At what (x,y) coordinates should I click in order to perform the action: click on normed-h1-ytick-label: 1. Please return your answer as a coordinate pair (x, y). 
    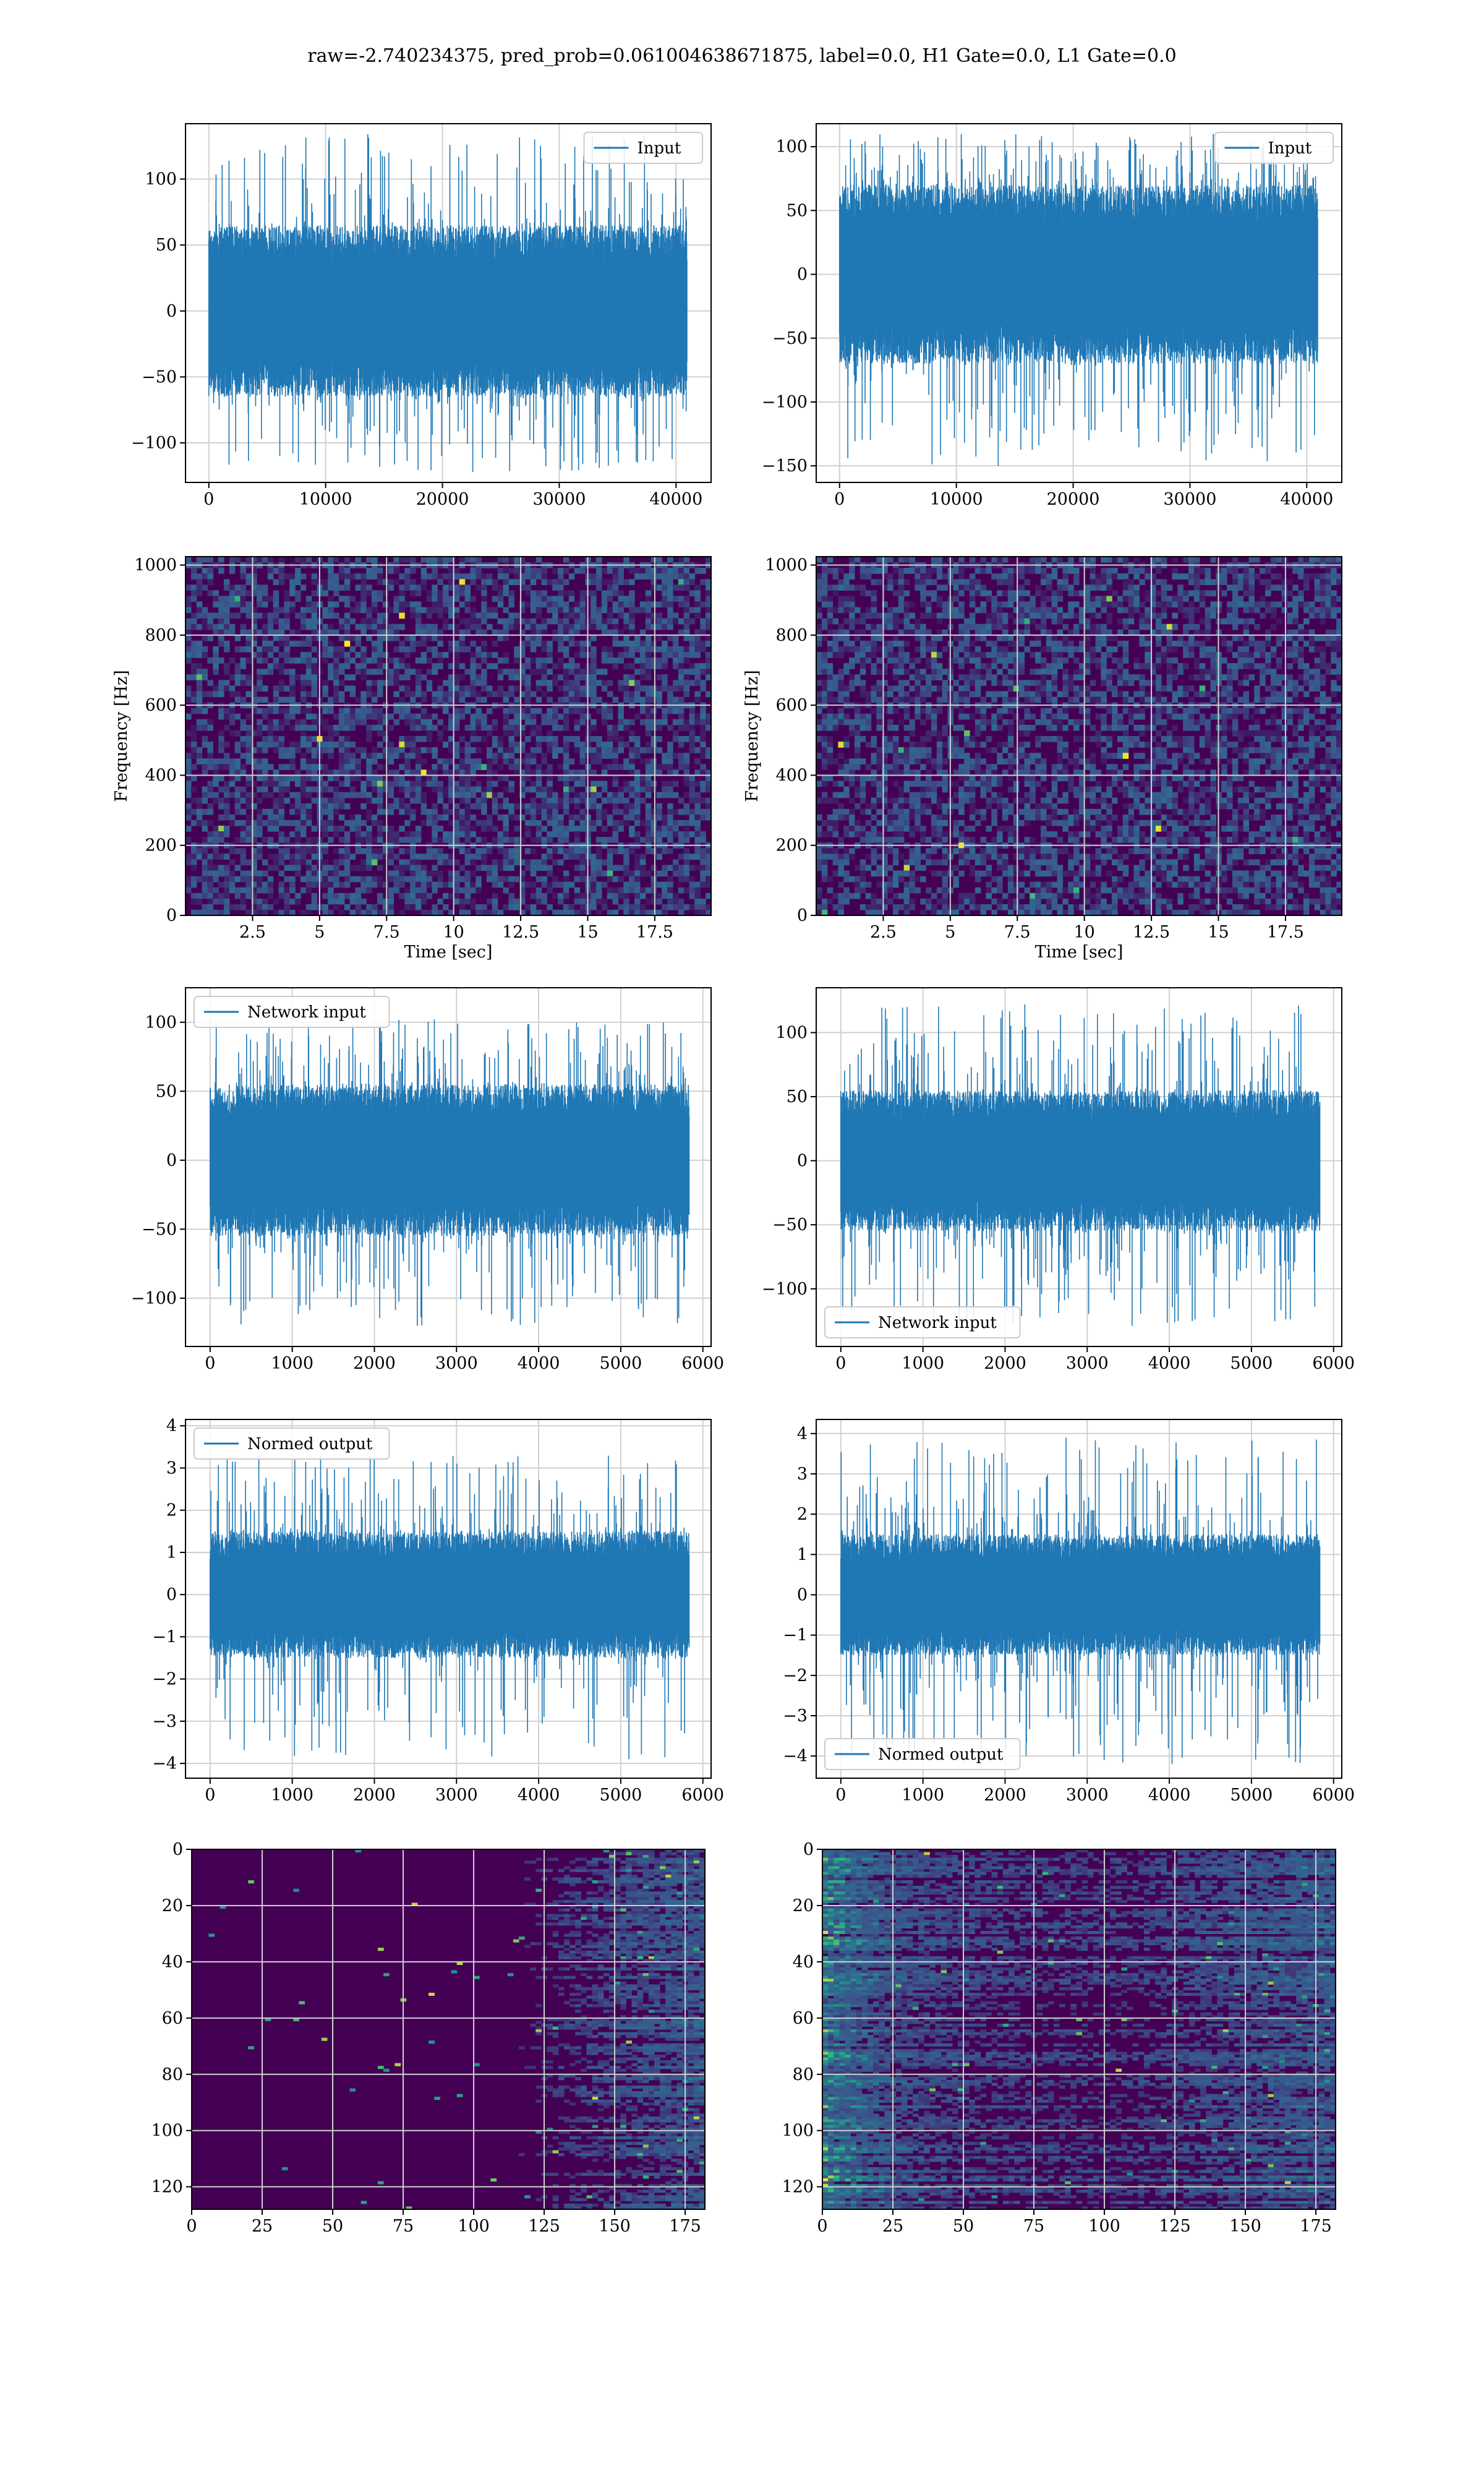
    Looking at the image, I should click on (171, 1553).